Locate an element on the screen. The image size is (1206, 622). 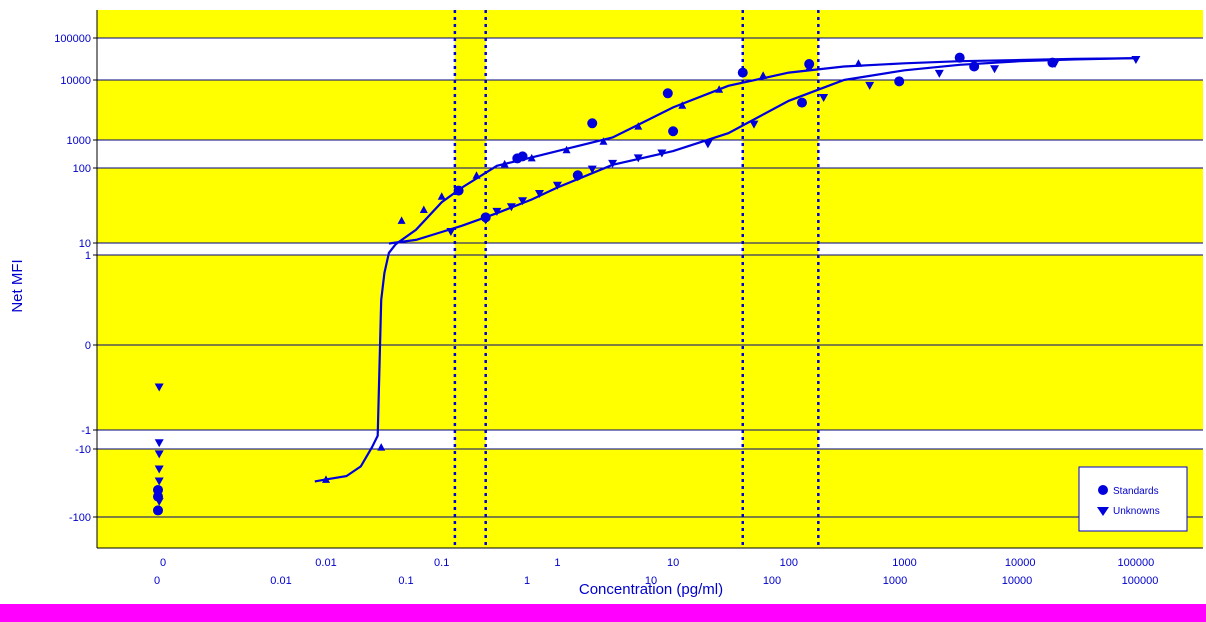
x-tick-label-upper: 0 is located at coordinates (163, 563).